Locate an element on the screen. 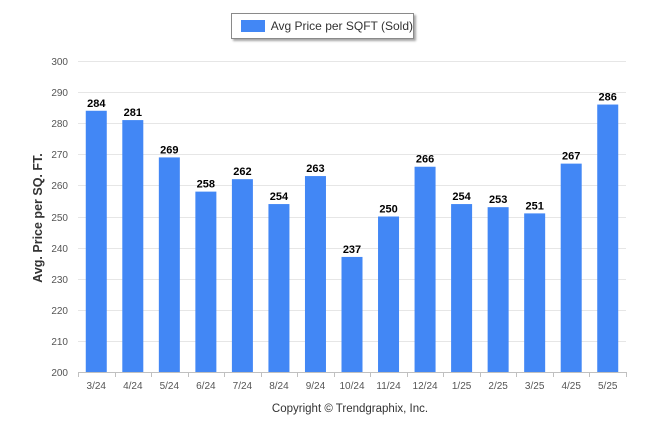 This screenshot has height=434, width=646. data-label: 266 is located at coordinates (425, 160).